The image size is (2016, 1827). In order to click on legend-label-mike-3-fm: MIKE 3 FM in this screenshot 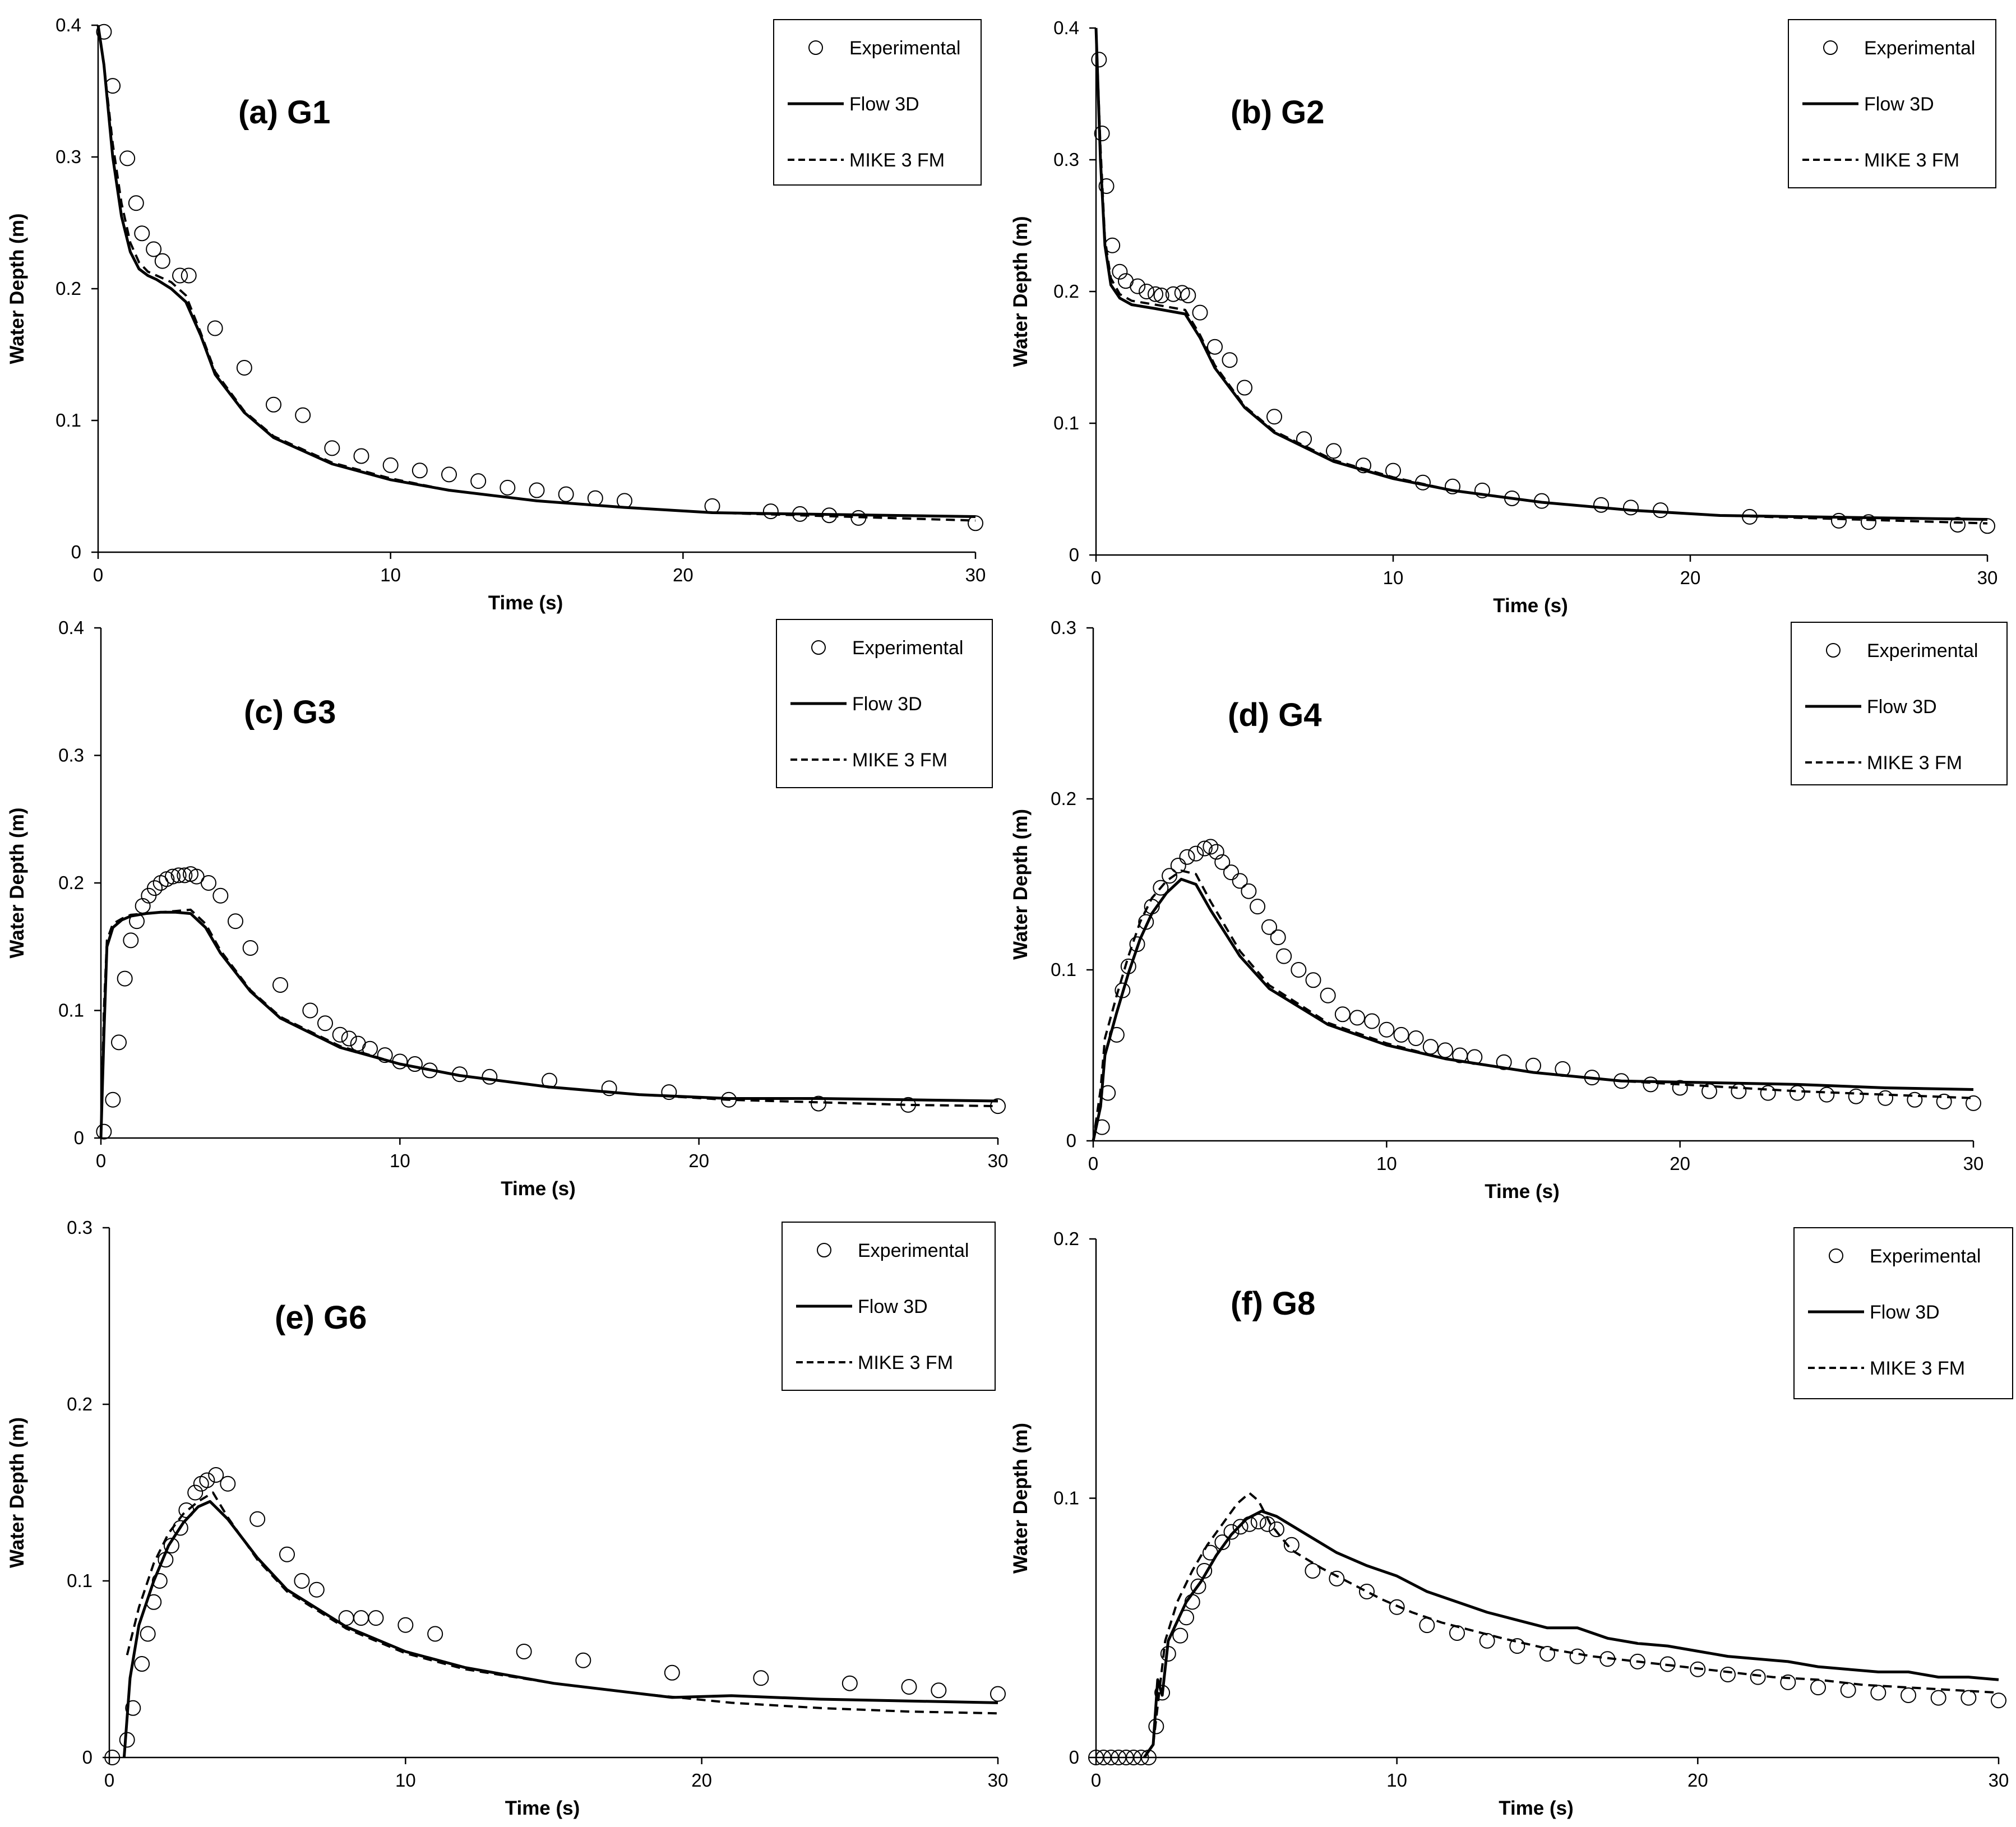, I will do `click(1912, 160)`.